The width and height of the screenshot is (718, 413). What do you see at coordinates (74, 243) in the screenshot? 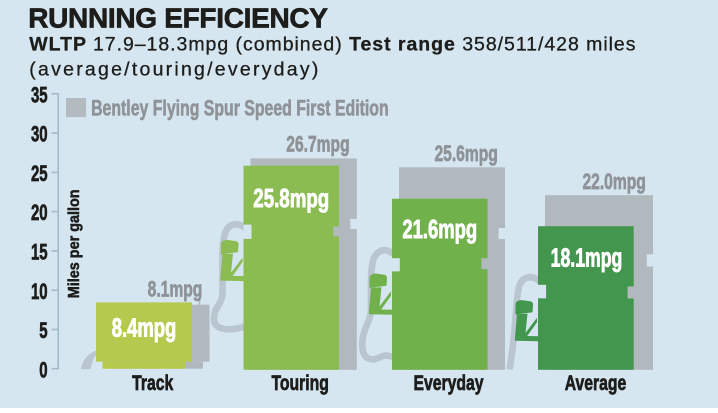
I see `svg-text: Miles per gallon` at bounding box center [74, 243].